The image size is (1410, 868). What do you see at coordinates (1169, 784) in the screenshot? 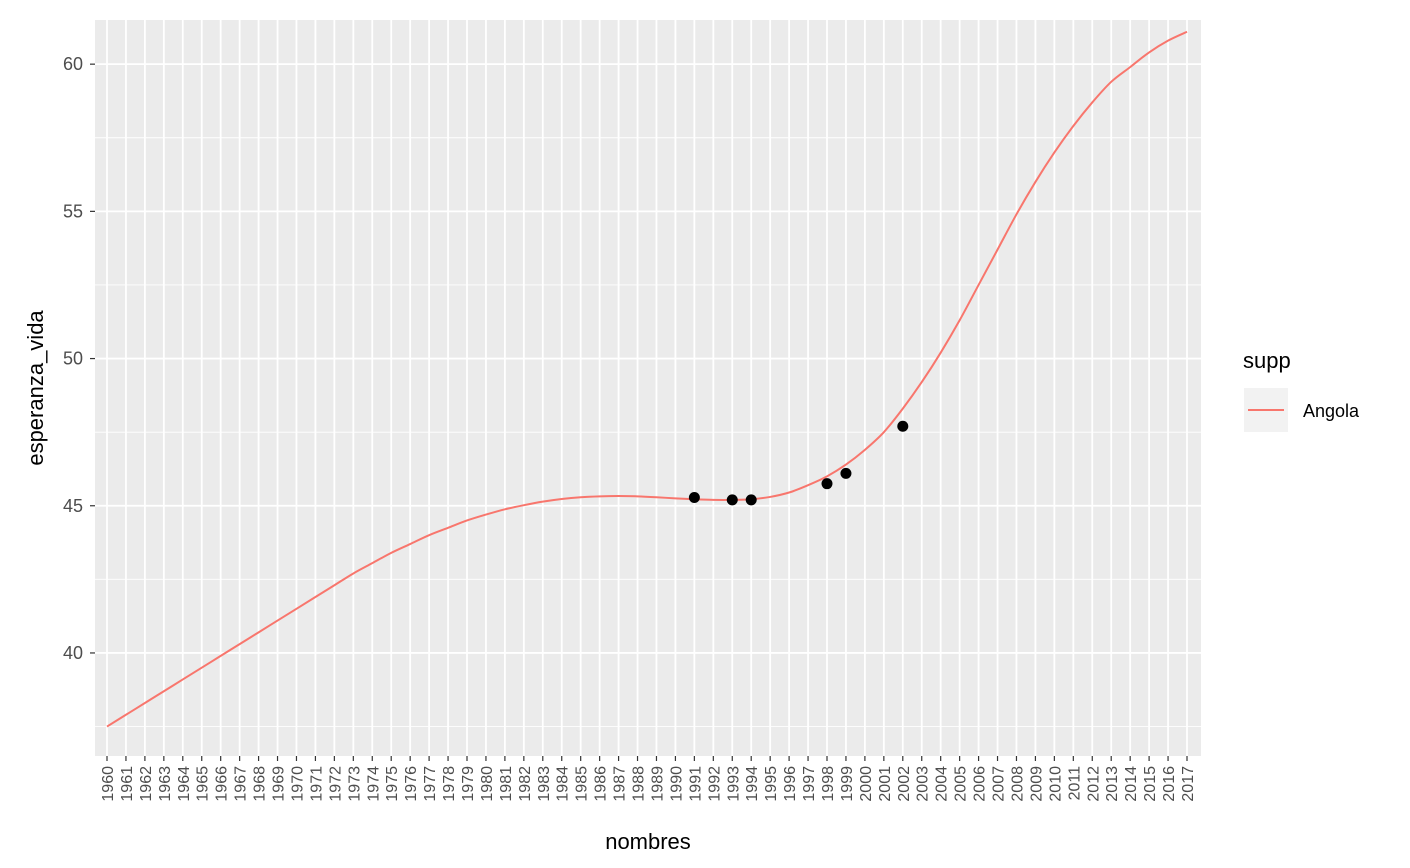
I see `x-tick-label: 2016` at bounding box center [1169, 784].